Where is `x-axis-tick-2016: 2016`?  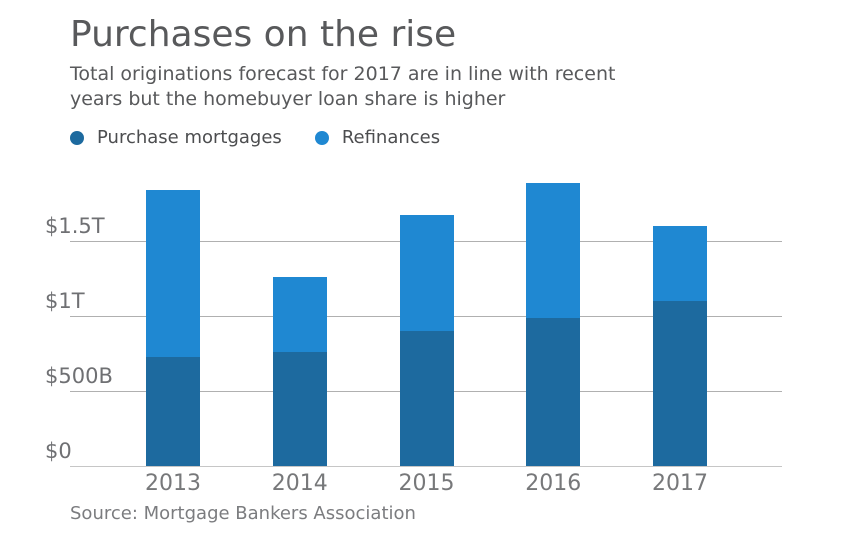
x-axis-tick-2016: 2016 is located at coordinates (553, 483).